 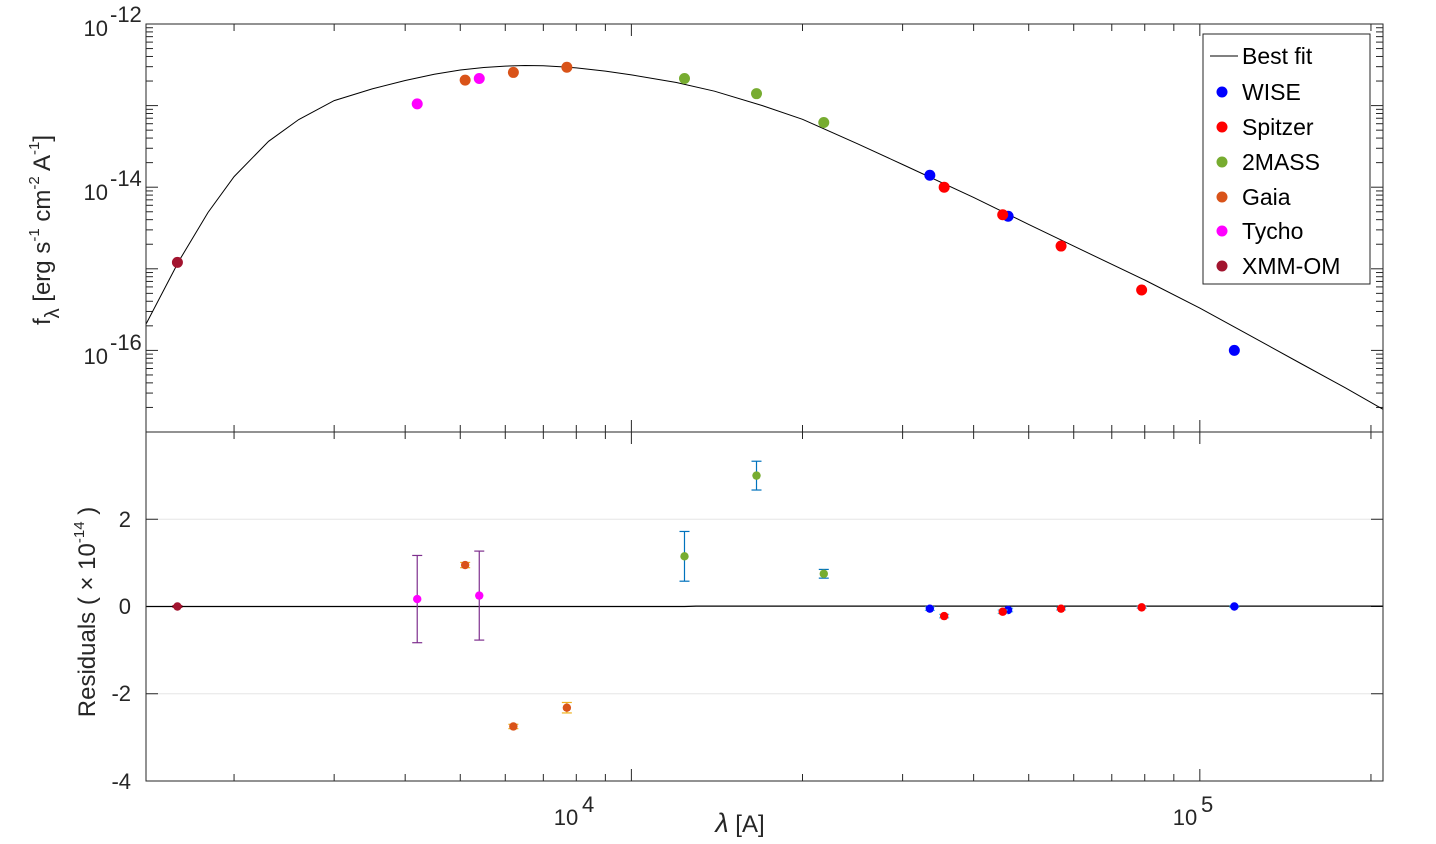 What do you see at coordinates (1207, 804) in the screenshot?
I see `x-tick-exp-1e5: 5` at bounding box center [1207, 804].